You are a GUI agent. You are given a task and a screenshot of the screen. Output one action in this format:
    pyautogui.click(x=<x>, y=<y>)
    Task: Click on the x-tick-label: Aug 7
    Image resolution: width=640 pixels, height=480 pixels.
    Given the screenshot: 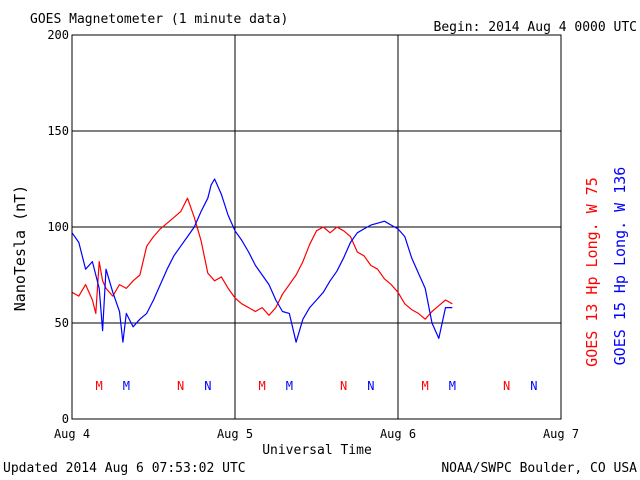 What is the action you would take?
    pyautogui.click(x=561, y=434)
    